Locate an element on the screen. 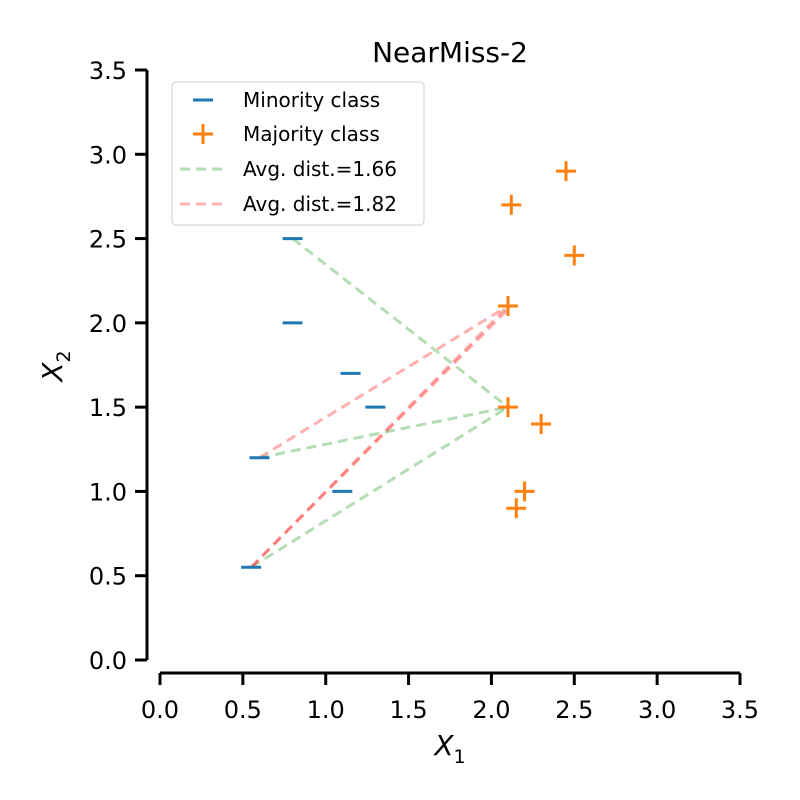  y-tick-label-1: 0.5 is located at coordinates (108, 577).